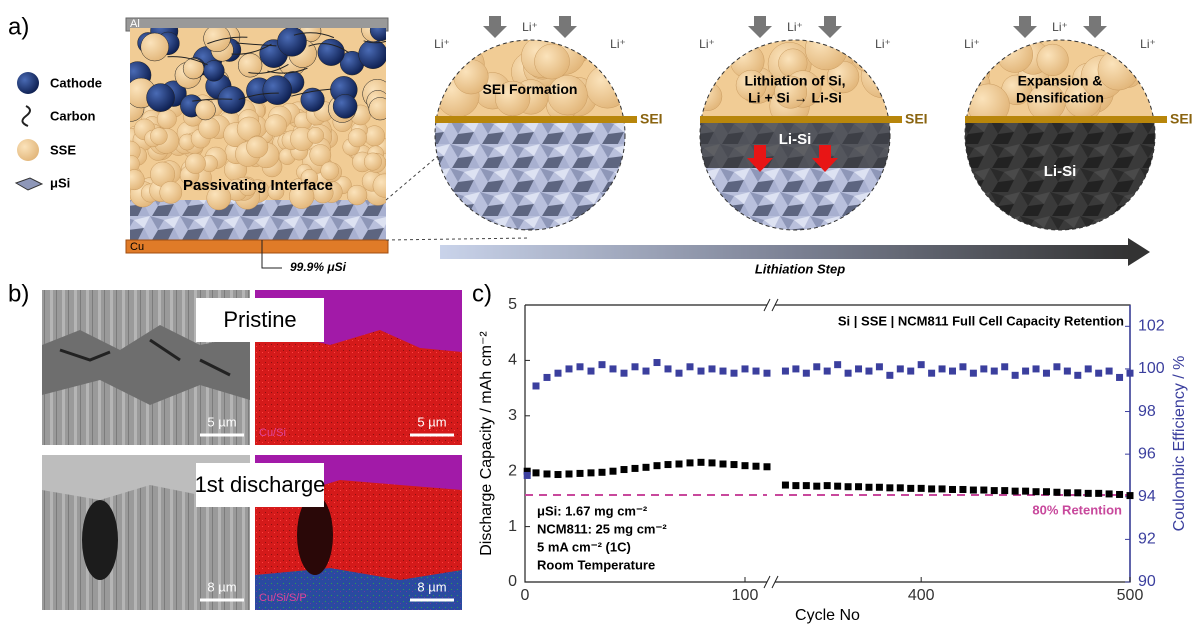 Image resolution: width=1196 pixels, height=625 pixels. I want to click on row-title: Pristine, so click(259, 319).